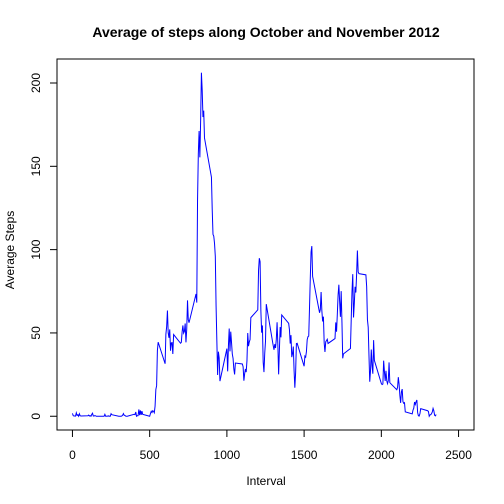 This screenshot has height=504, width=504. What do you see at coordinates (36, 83) in the screenshot?
I see `y-tick-label: 200` at bounding box center [36, 83].